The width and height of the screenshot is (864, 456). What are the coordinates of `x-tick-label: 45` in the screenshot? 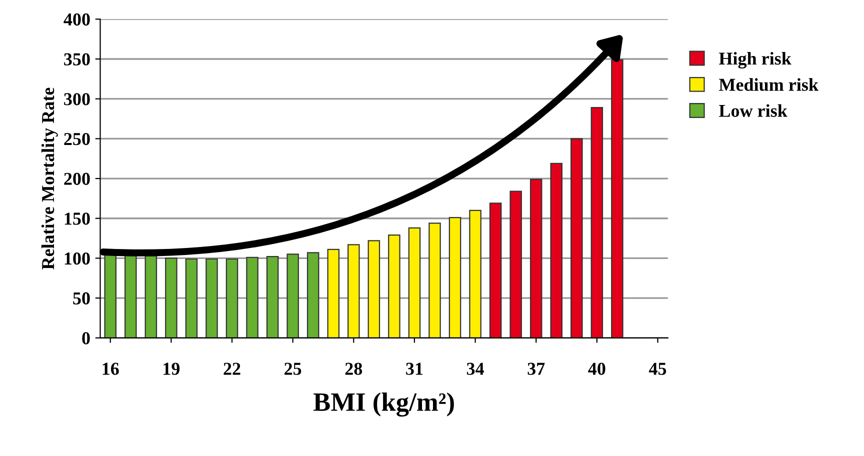 It's located at (657, 368).